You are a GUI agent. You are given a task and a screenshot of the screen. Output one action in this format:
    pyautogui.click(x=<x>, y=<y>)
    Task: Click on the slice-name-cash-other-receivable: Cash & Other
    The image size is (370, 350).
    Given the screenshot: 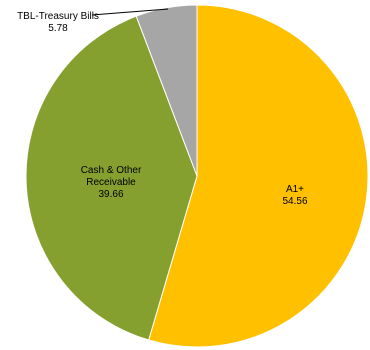 What is the action you would take?
    pyautogui.click(x=111, y=170)
    